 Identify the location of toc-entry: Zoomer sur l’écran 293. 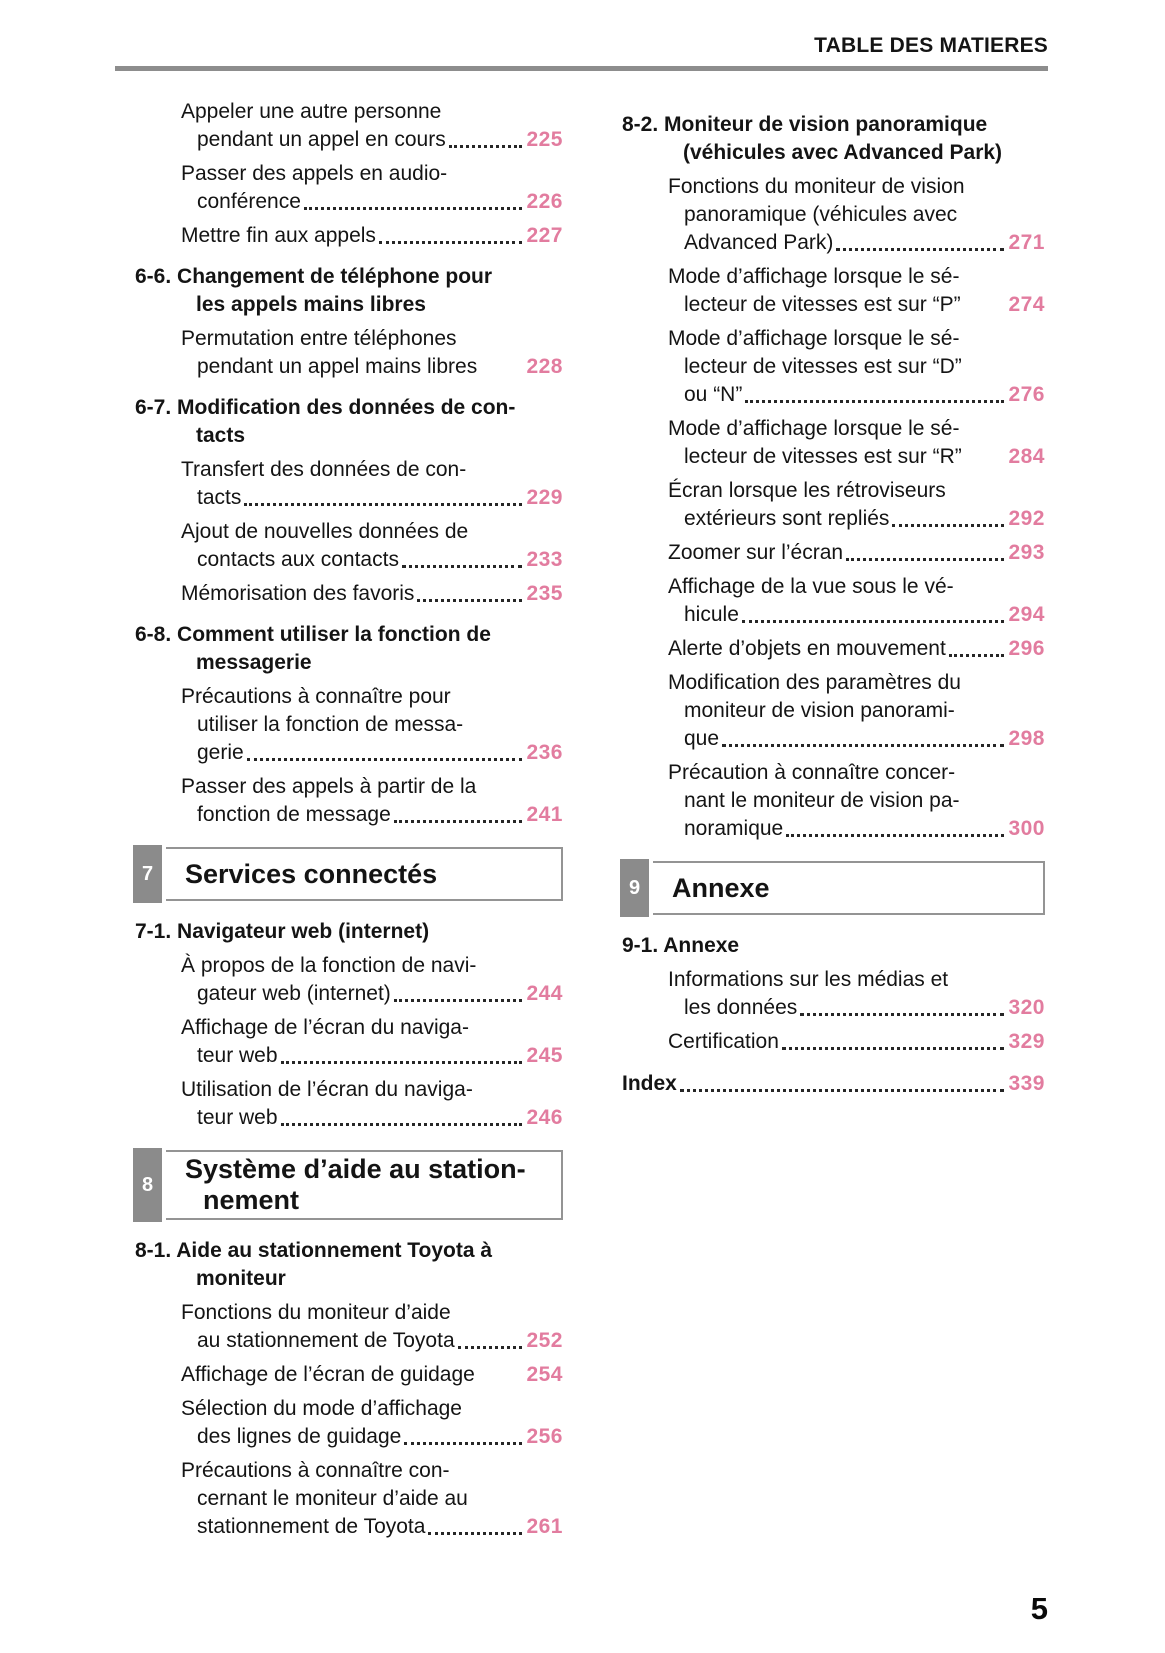
(832, 553).